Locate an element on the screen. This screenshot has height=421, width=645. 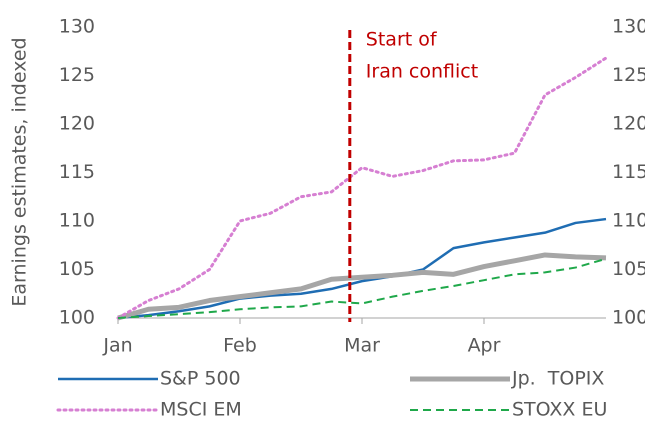
y2-tick-label: 115 is located at coordinates (628, 172).